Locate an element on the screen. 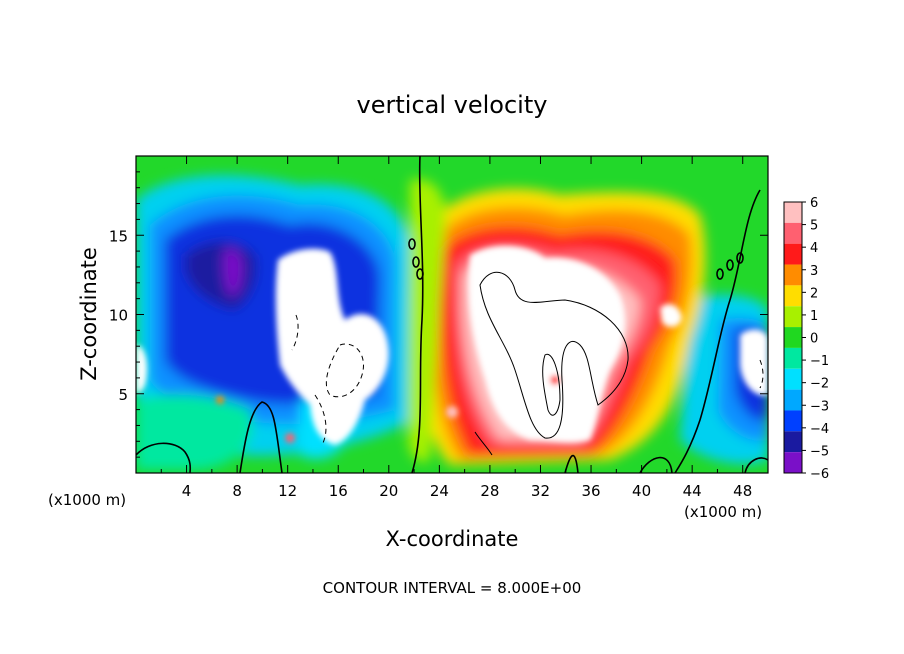  x-tick-label: 16 is located at coordinates (338, 491).